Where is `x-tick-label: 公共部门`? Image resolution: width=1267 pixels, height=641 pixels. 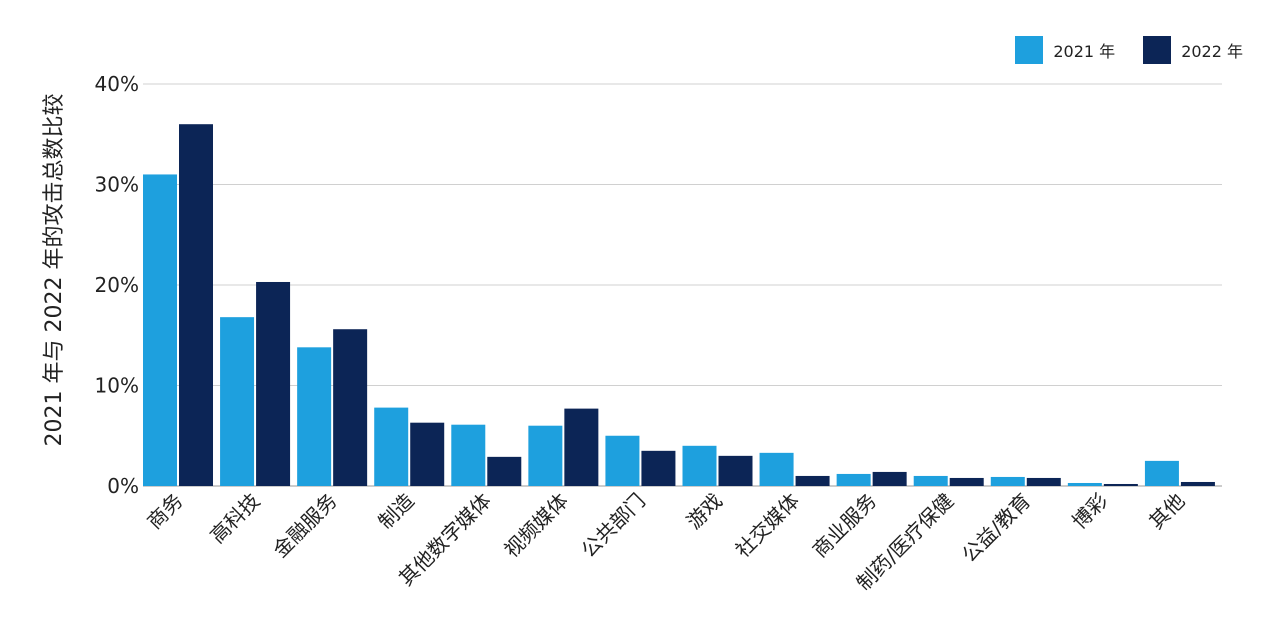
x-tick-label: 公共部门 is located at coordinates (613, 526).